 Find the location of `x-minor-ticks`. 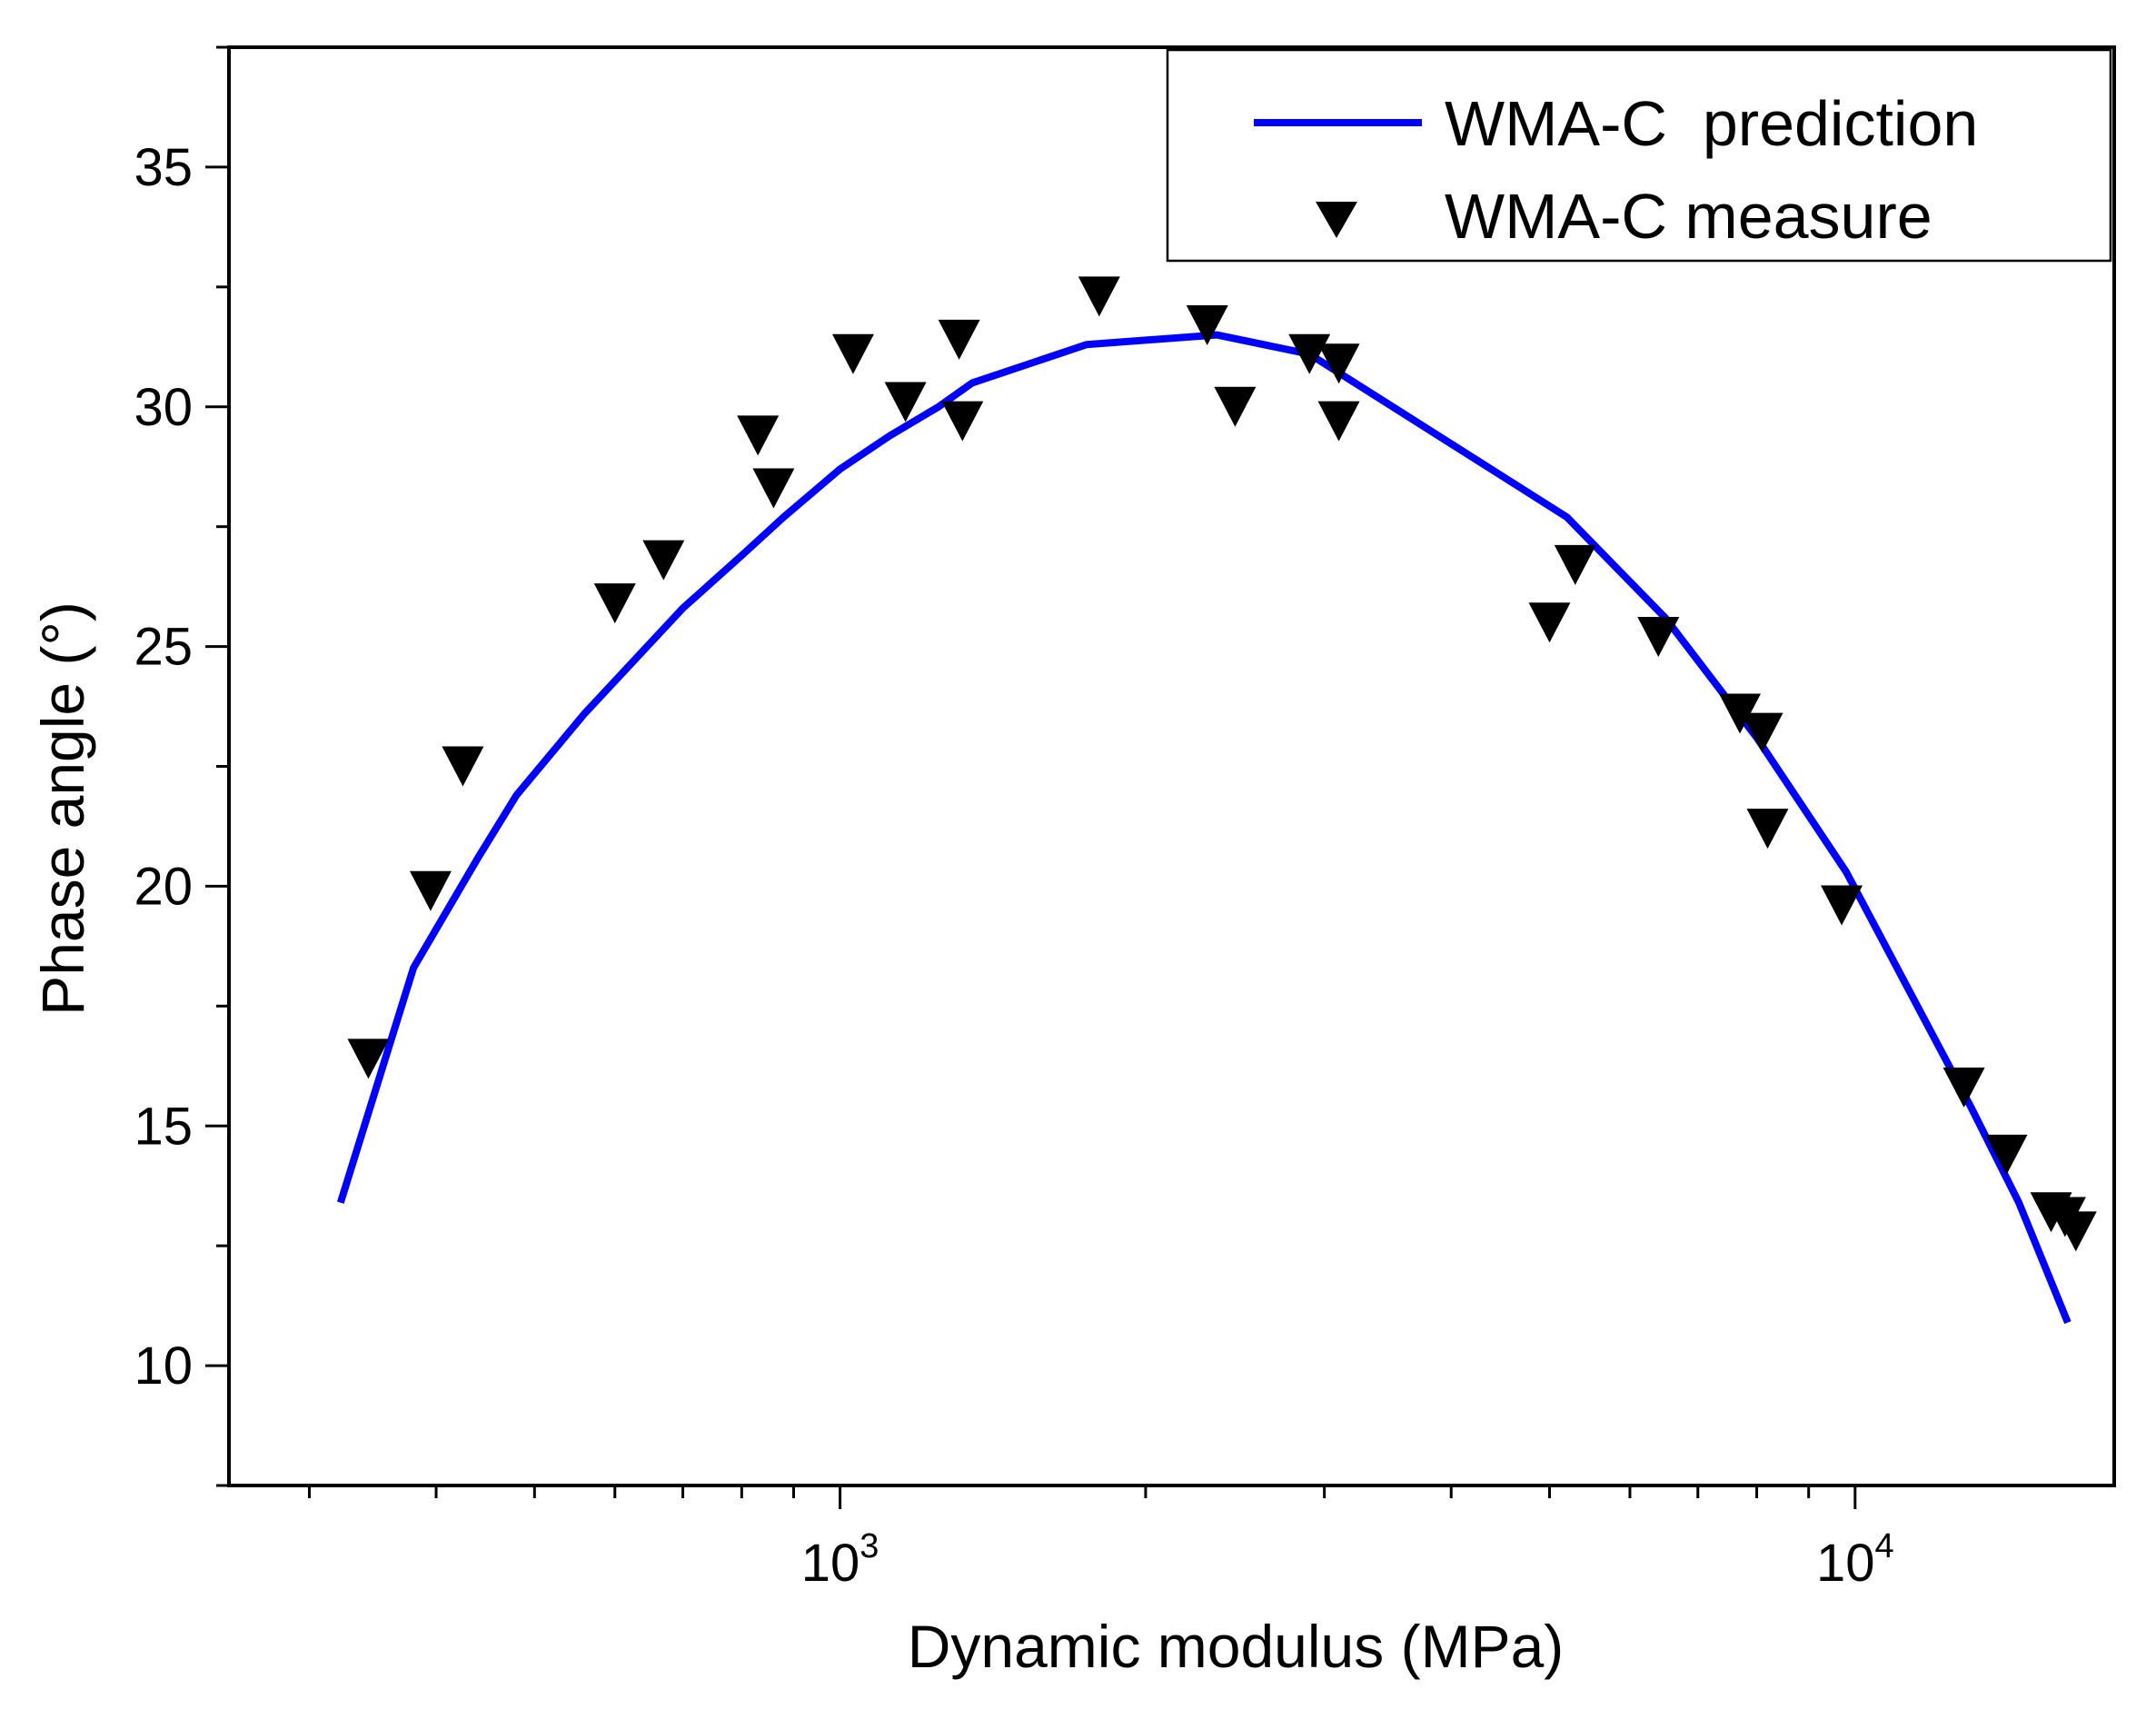

x-minor-ticks is located at coordinates (1059, 1491).